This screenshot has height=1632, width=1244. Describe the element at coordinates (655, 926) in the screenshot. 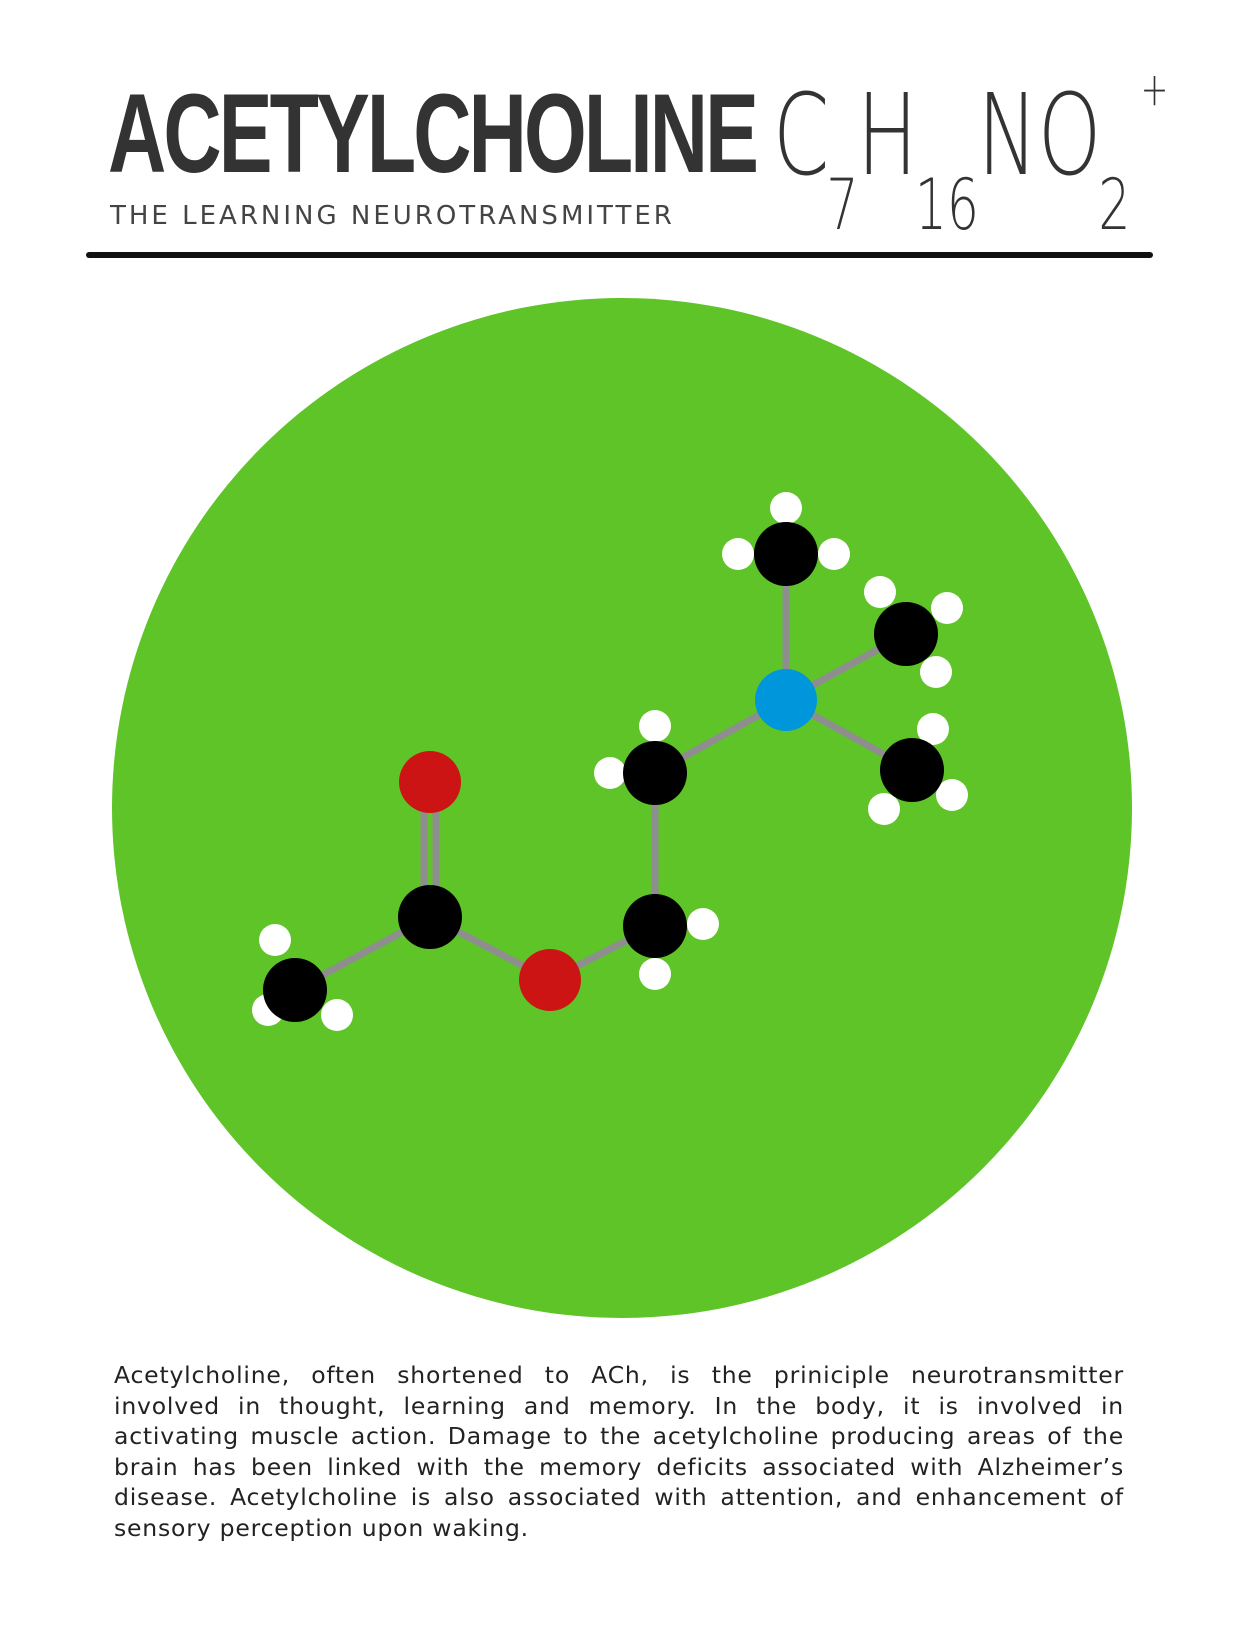

I see `carbon-atom-c1` at that location.